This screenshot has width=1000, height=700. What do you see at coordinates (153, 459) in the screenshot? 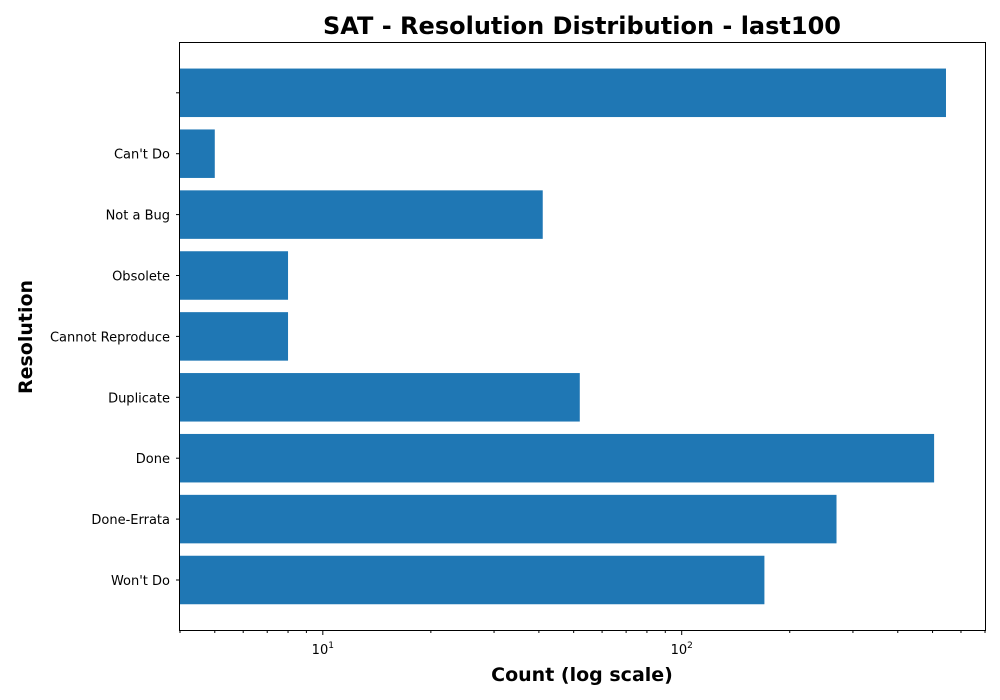
I see `y-tick-label: Done` at bounding box center [153, 459].